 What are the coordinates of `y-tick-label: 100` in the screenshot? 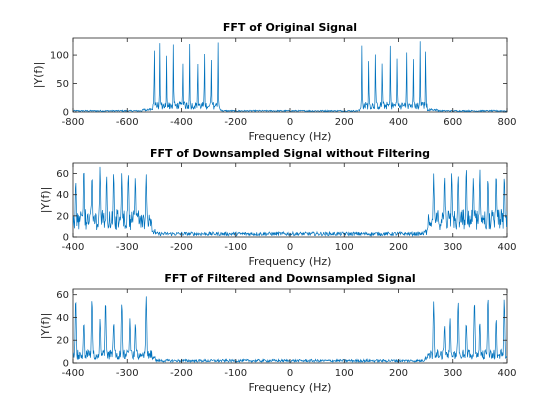 It's located at (59, 56).